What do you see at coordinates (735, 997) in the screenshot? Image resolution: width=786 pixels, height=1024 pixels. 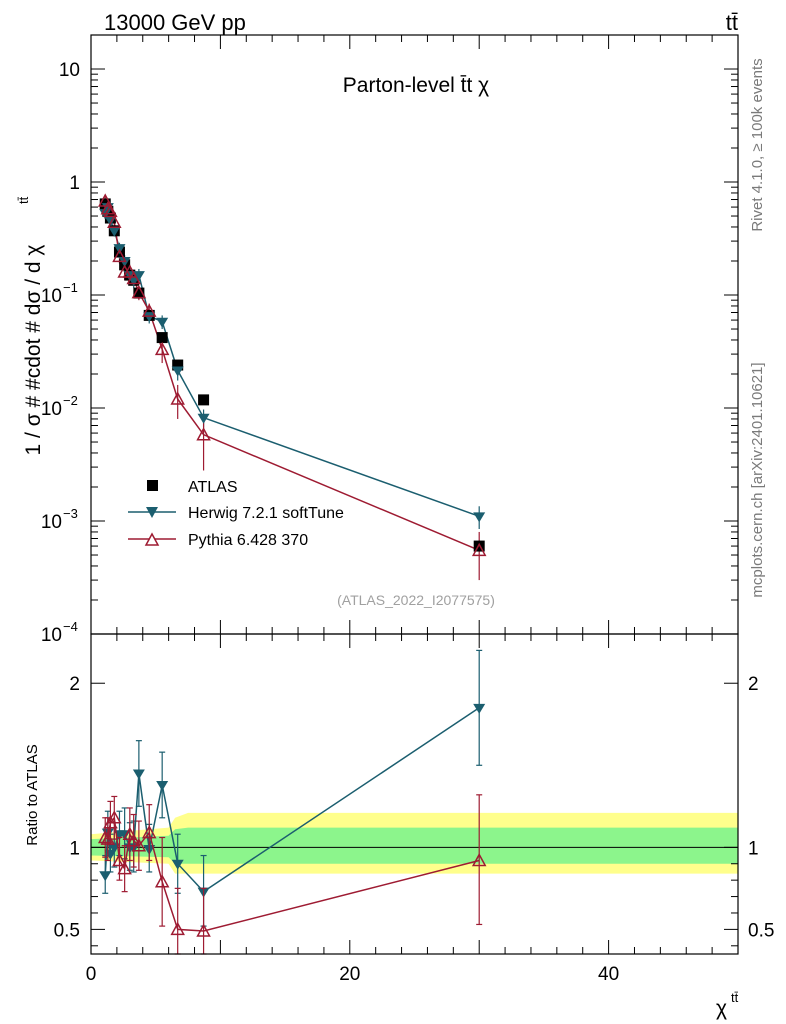 I see `x-axis-label-sup: tt̄` at bounding box center [735, 997].